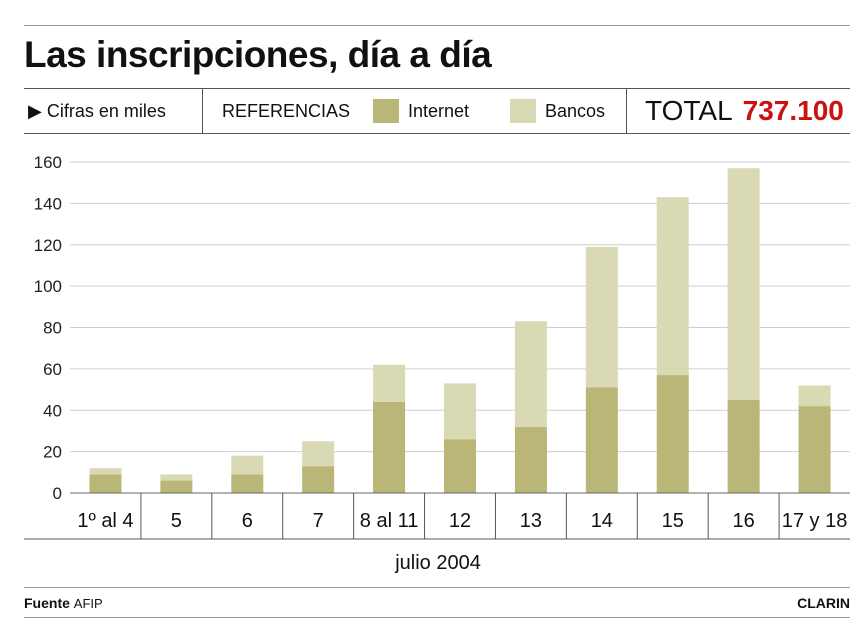 The width and height of the screenshot is (858, 633). Describe the element at coordinates (438, 563) in the screenshot. I see `month-label: julio 2004` at that location.